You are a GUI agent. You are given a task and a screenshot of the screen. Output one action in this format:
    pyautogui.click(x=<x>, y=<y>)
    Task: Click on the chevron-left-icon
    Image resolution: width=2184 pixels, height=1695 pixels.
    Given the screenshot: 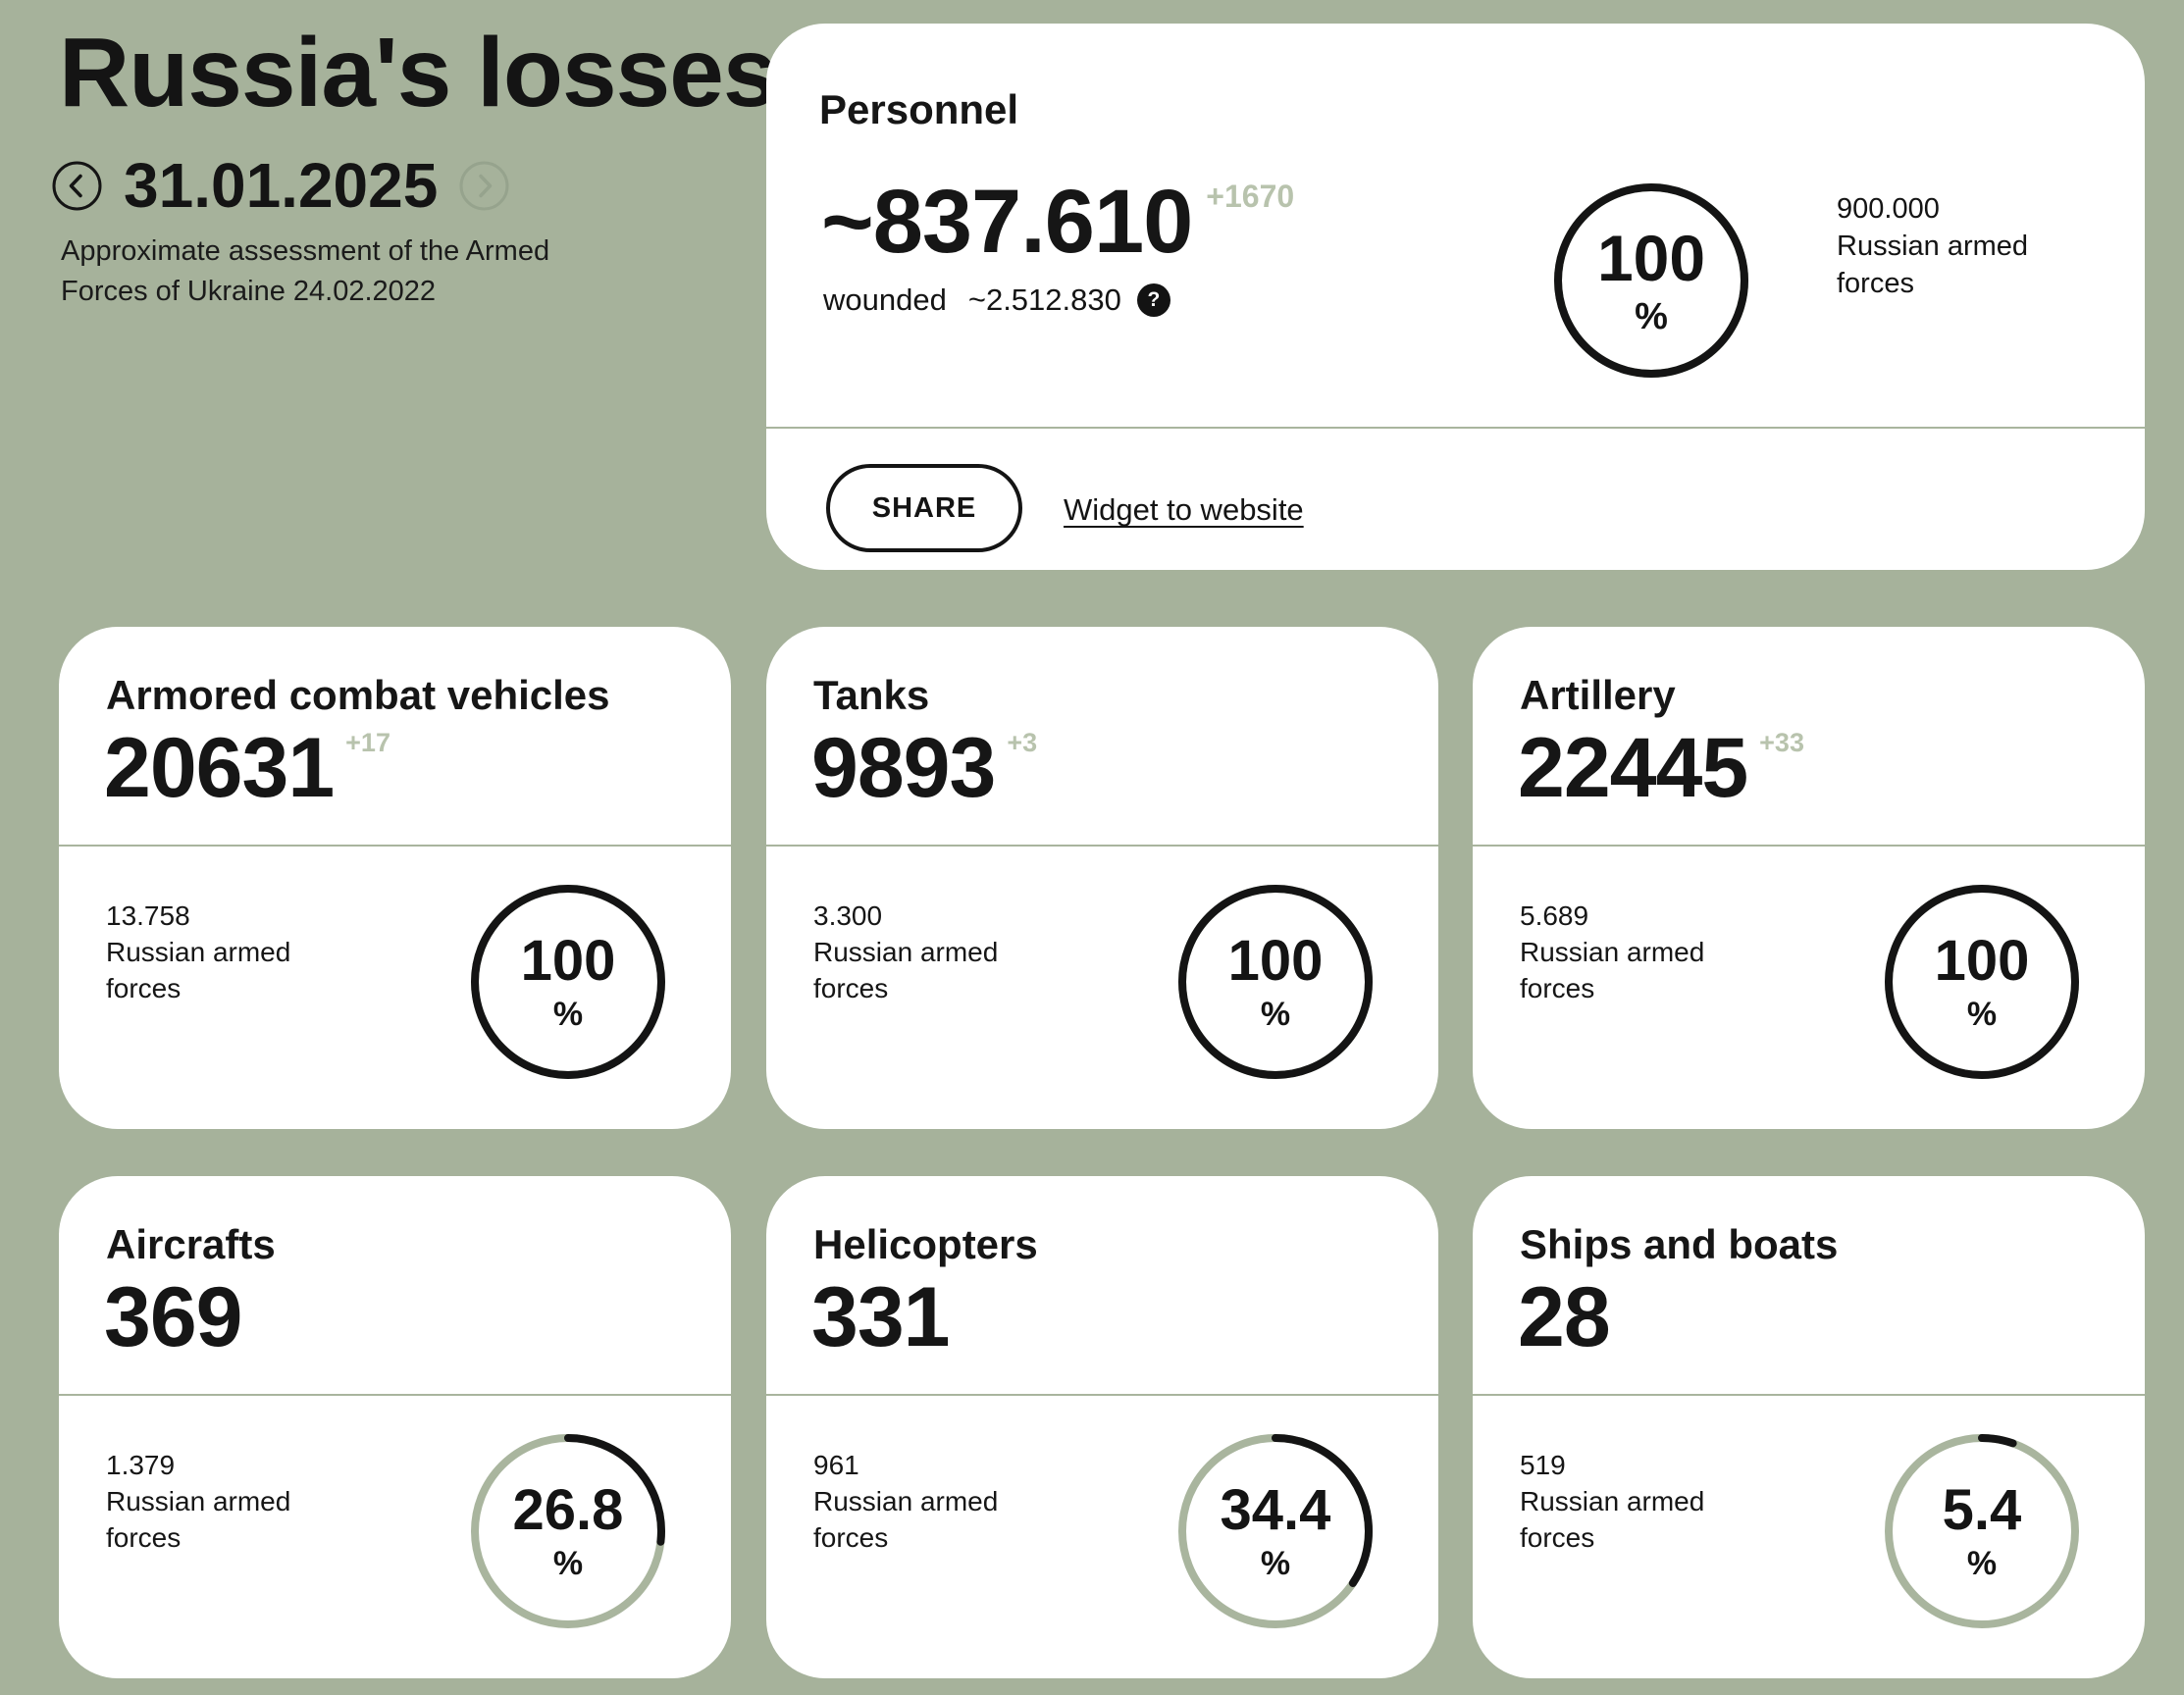 What is the action you would take?
    pyautogui.click(x=77, y=186)
    